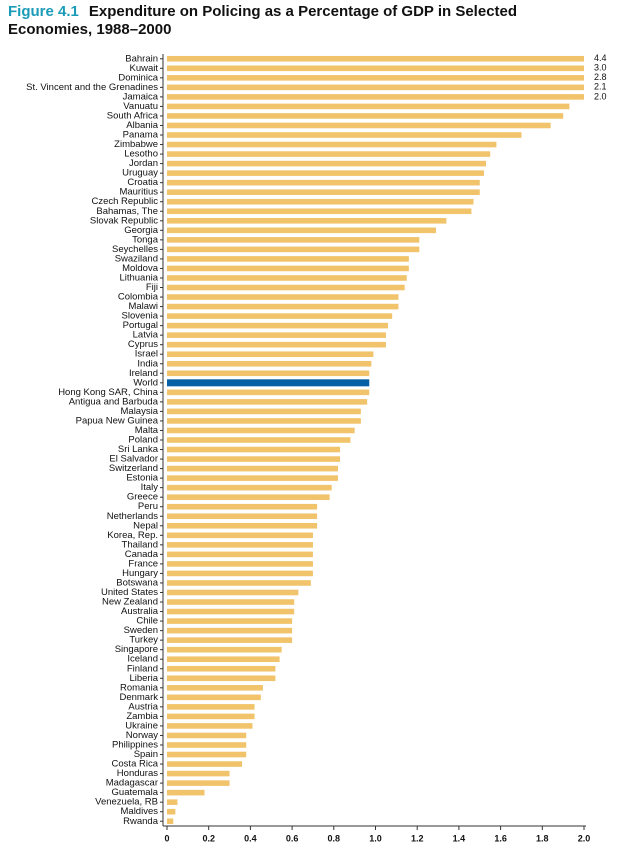  What do you see at coordinates (140, 325) in the screenshot?
I see `y-tick-label: Portugal` at bounding box center [140, 325].